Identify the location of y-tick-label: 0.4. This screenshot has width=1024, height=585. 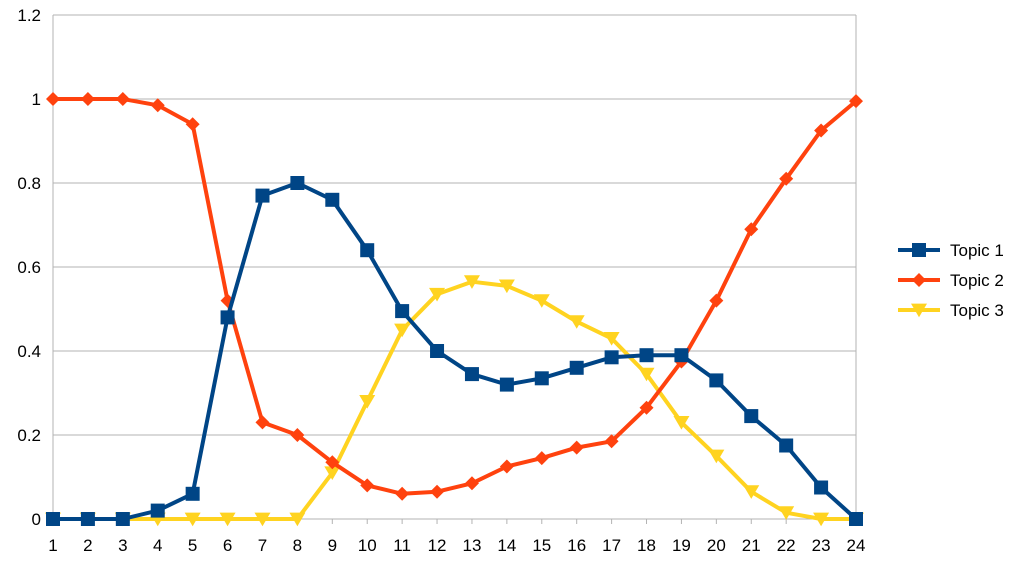
(29, 351).